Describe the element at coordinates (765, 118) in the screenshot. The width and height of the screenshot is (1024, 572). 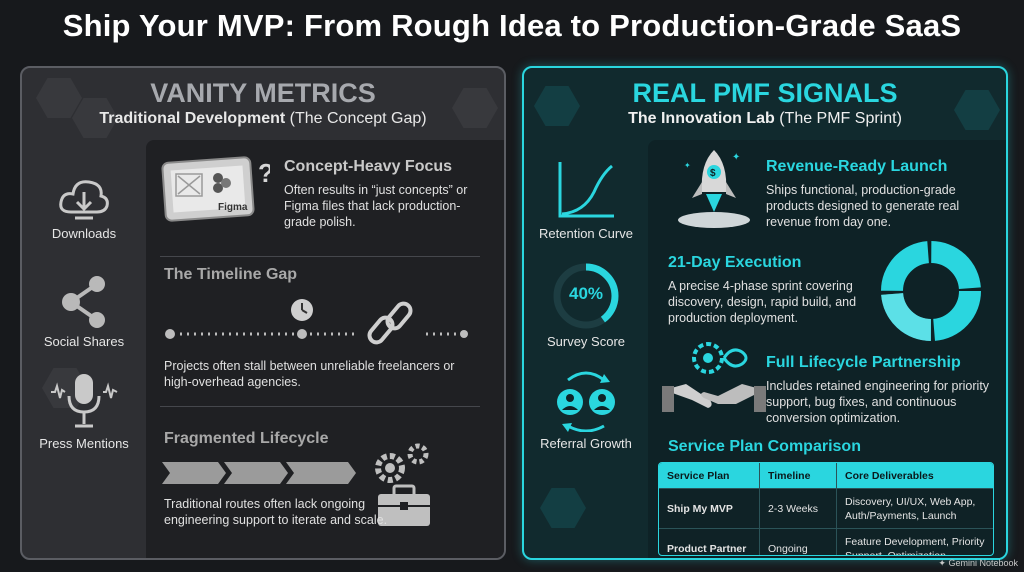
I see `right-subtitle: The Innovation Lab (The PMF Sprint)` at that location.